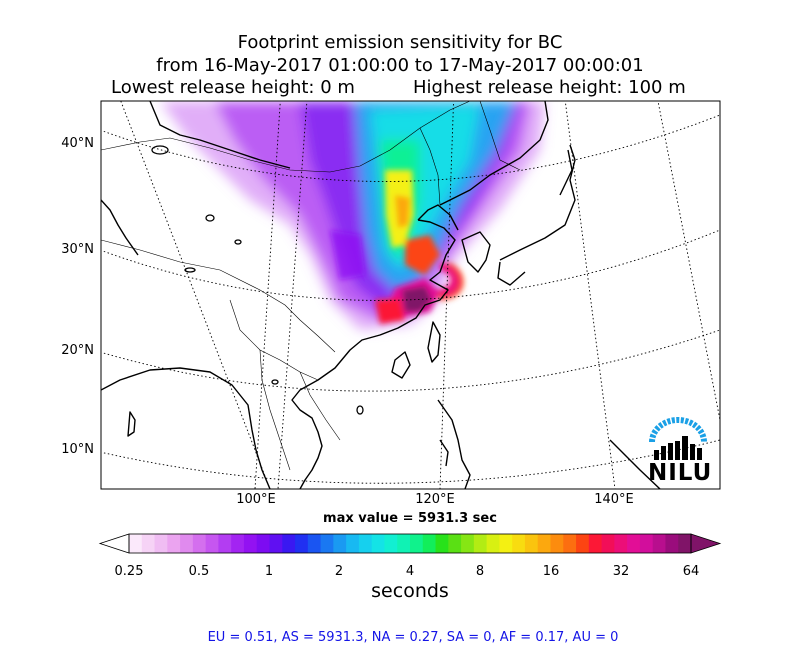 The image size is (800, 650). What do you see at coordinates (233, 87) in the screenshot?
I see `lowest-release-height: Lowest release height: 0 m` at bounding box center [233, 87].